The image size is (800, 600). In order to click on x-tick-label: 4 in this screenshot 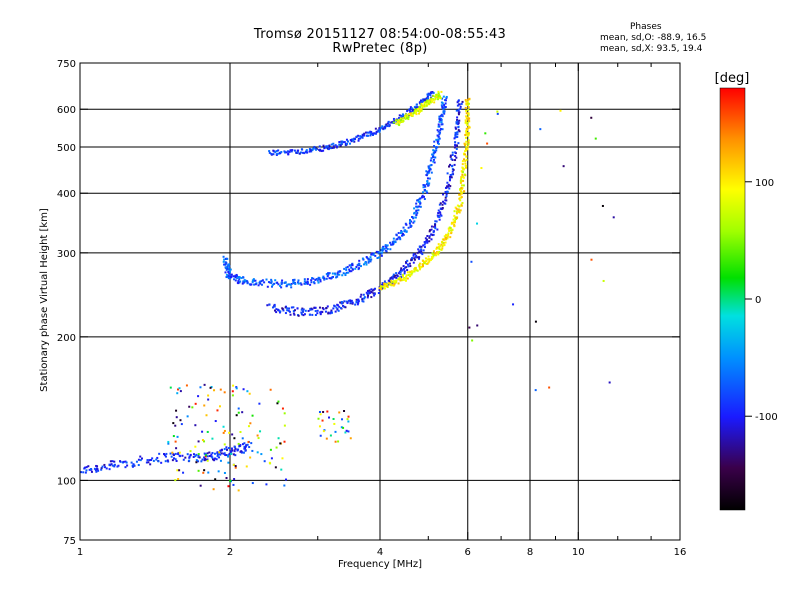, I will do `click(380, 552)`.